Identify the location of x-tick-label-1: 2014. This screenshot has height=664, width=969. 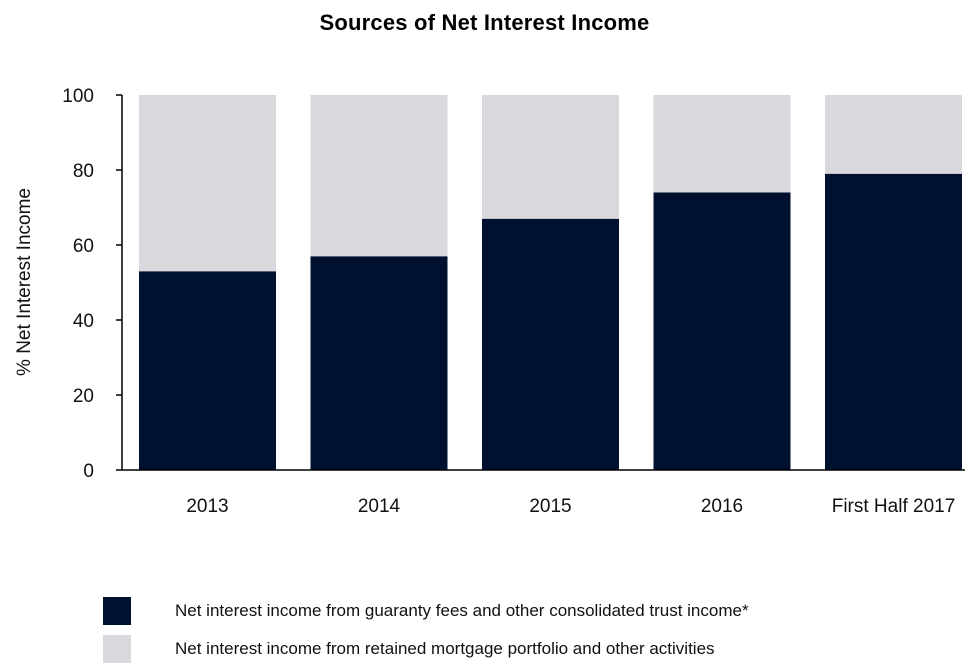
(379, 506).